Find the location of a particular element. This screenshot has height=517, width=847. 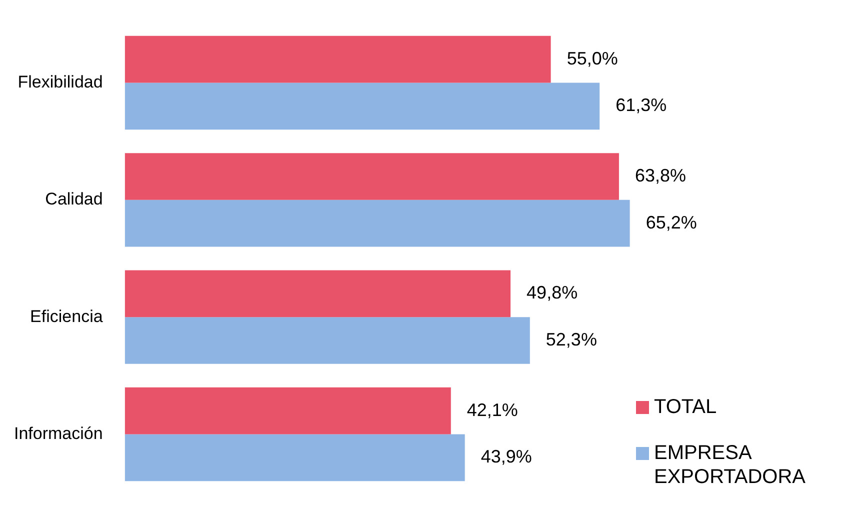

y-tick-label: Flexibilidad is located at coordinates (60, 82).